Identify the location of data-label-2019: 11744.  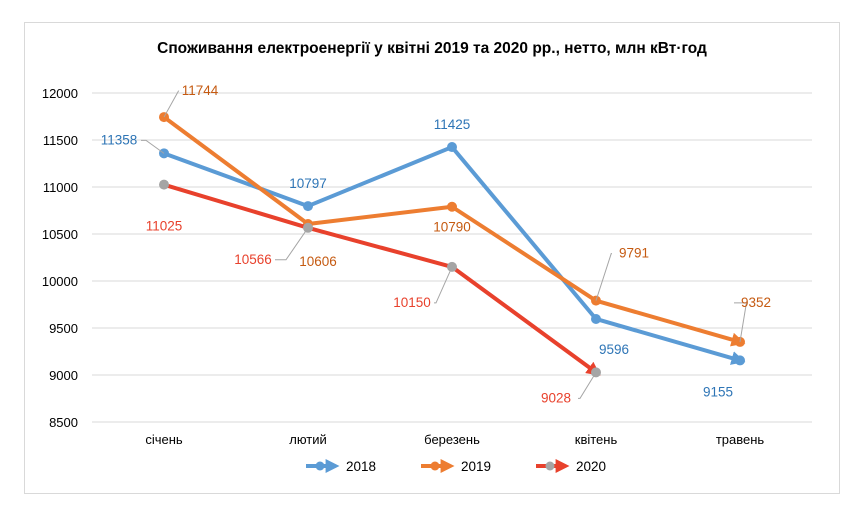
(200, 90).